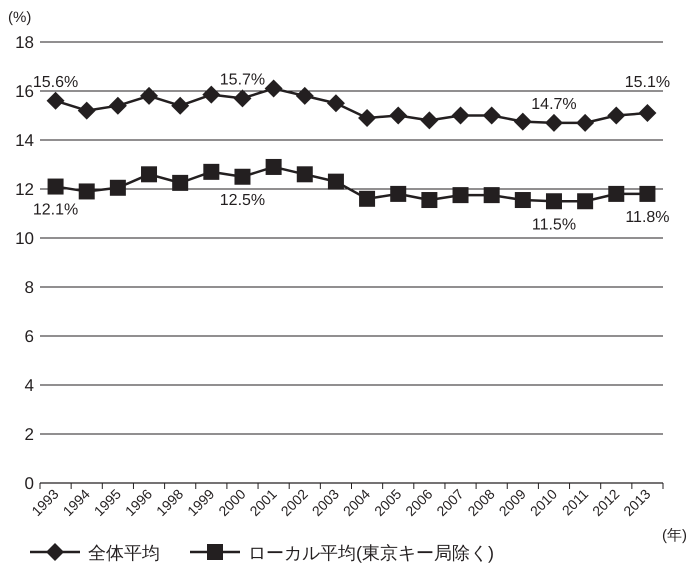 The width and height of the screenshot is (689, 580). I want to click on y-axis-title: (%), so click(20, 17).